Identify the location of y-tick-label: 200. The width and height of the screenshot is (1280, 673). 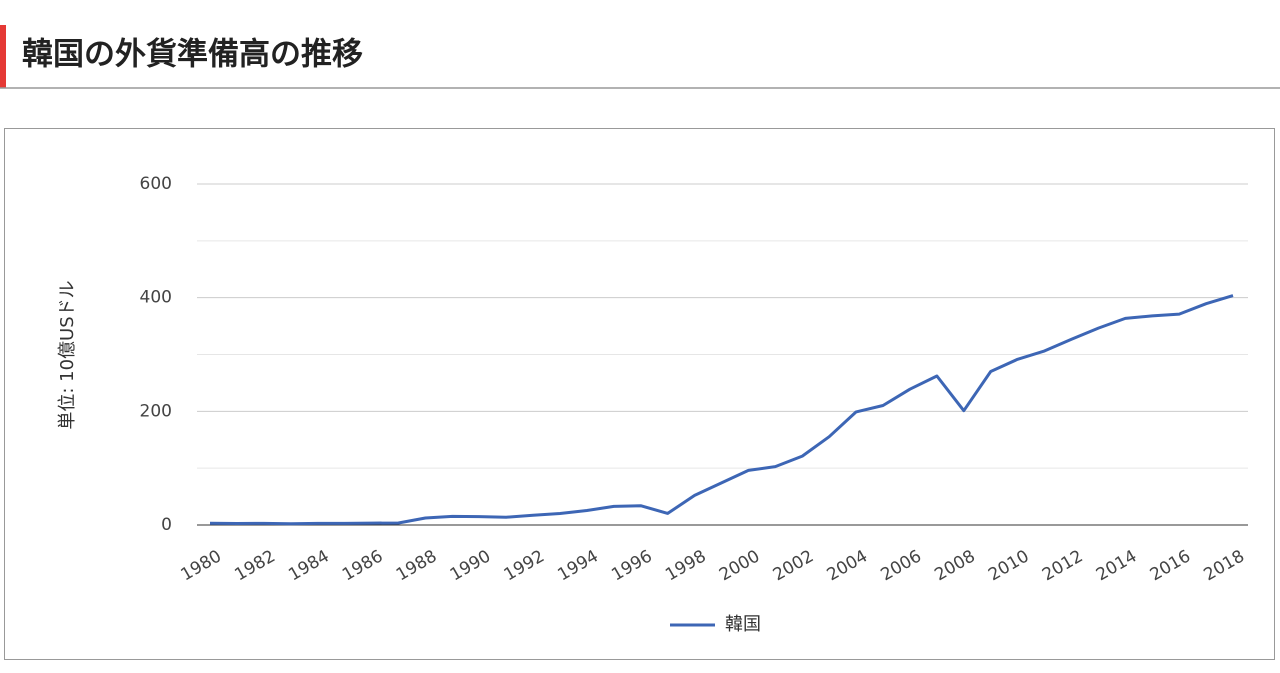
(156, 411).